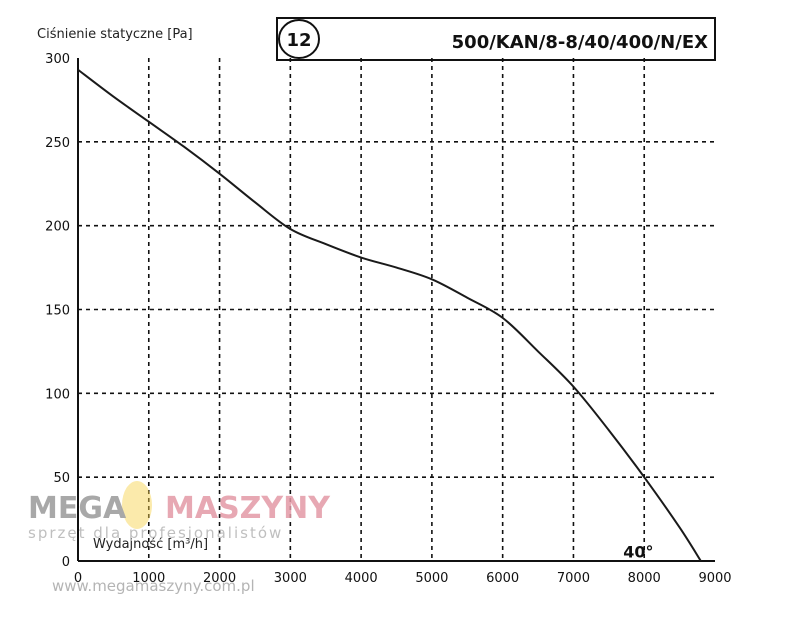 The image size is (800, 619). What do you see at coordinates (714, 578) in the screenshot?
I see `x-tick-label: 9000` at bounding box center [714, 578].